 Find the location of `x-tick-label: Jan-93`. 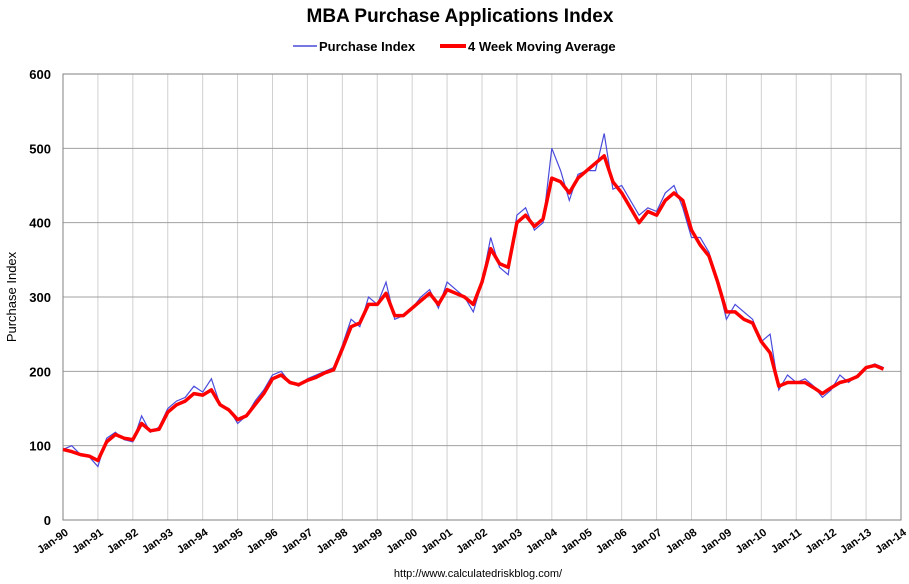

x-tick-label: Jan-93 is located at coordinates (157, 542).